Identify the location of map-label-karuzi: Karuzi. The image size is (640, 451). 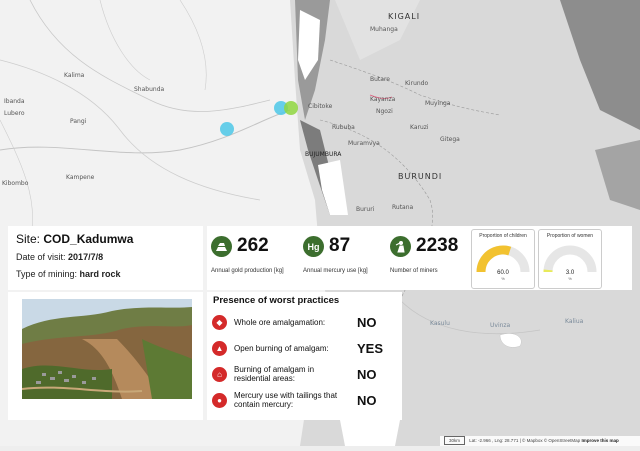
(419, 127).